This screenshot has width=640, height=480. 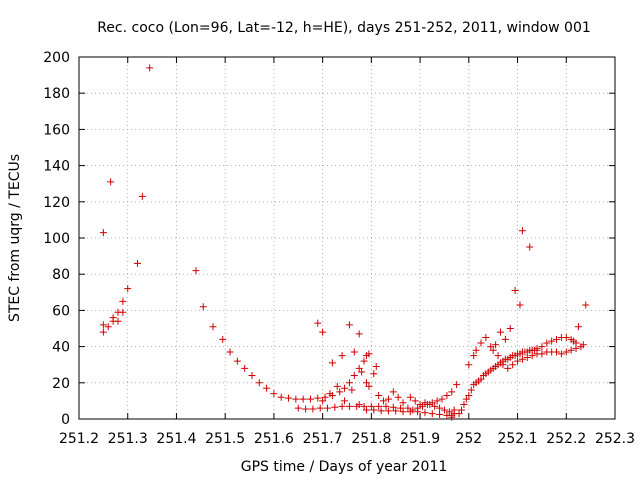 What do you see at coordinates (56, 203) in the screenshot?
I see `y-tick-label: 120` at bounding box center [56, 203].